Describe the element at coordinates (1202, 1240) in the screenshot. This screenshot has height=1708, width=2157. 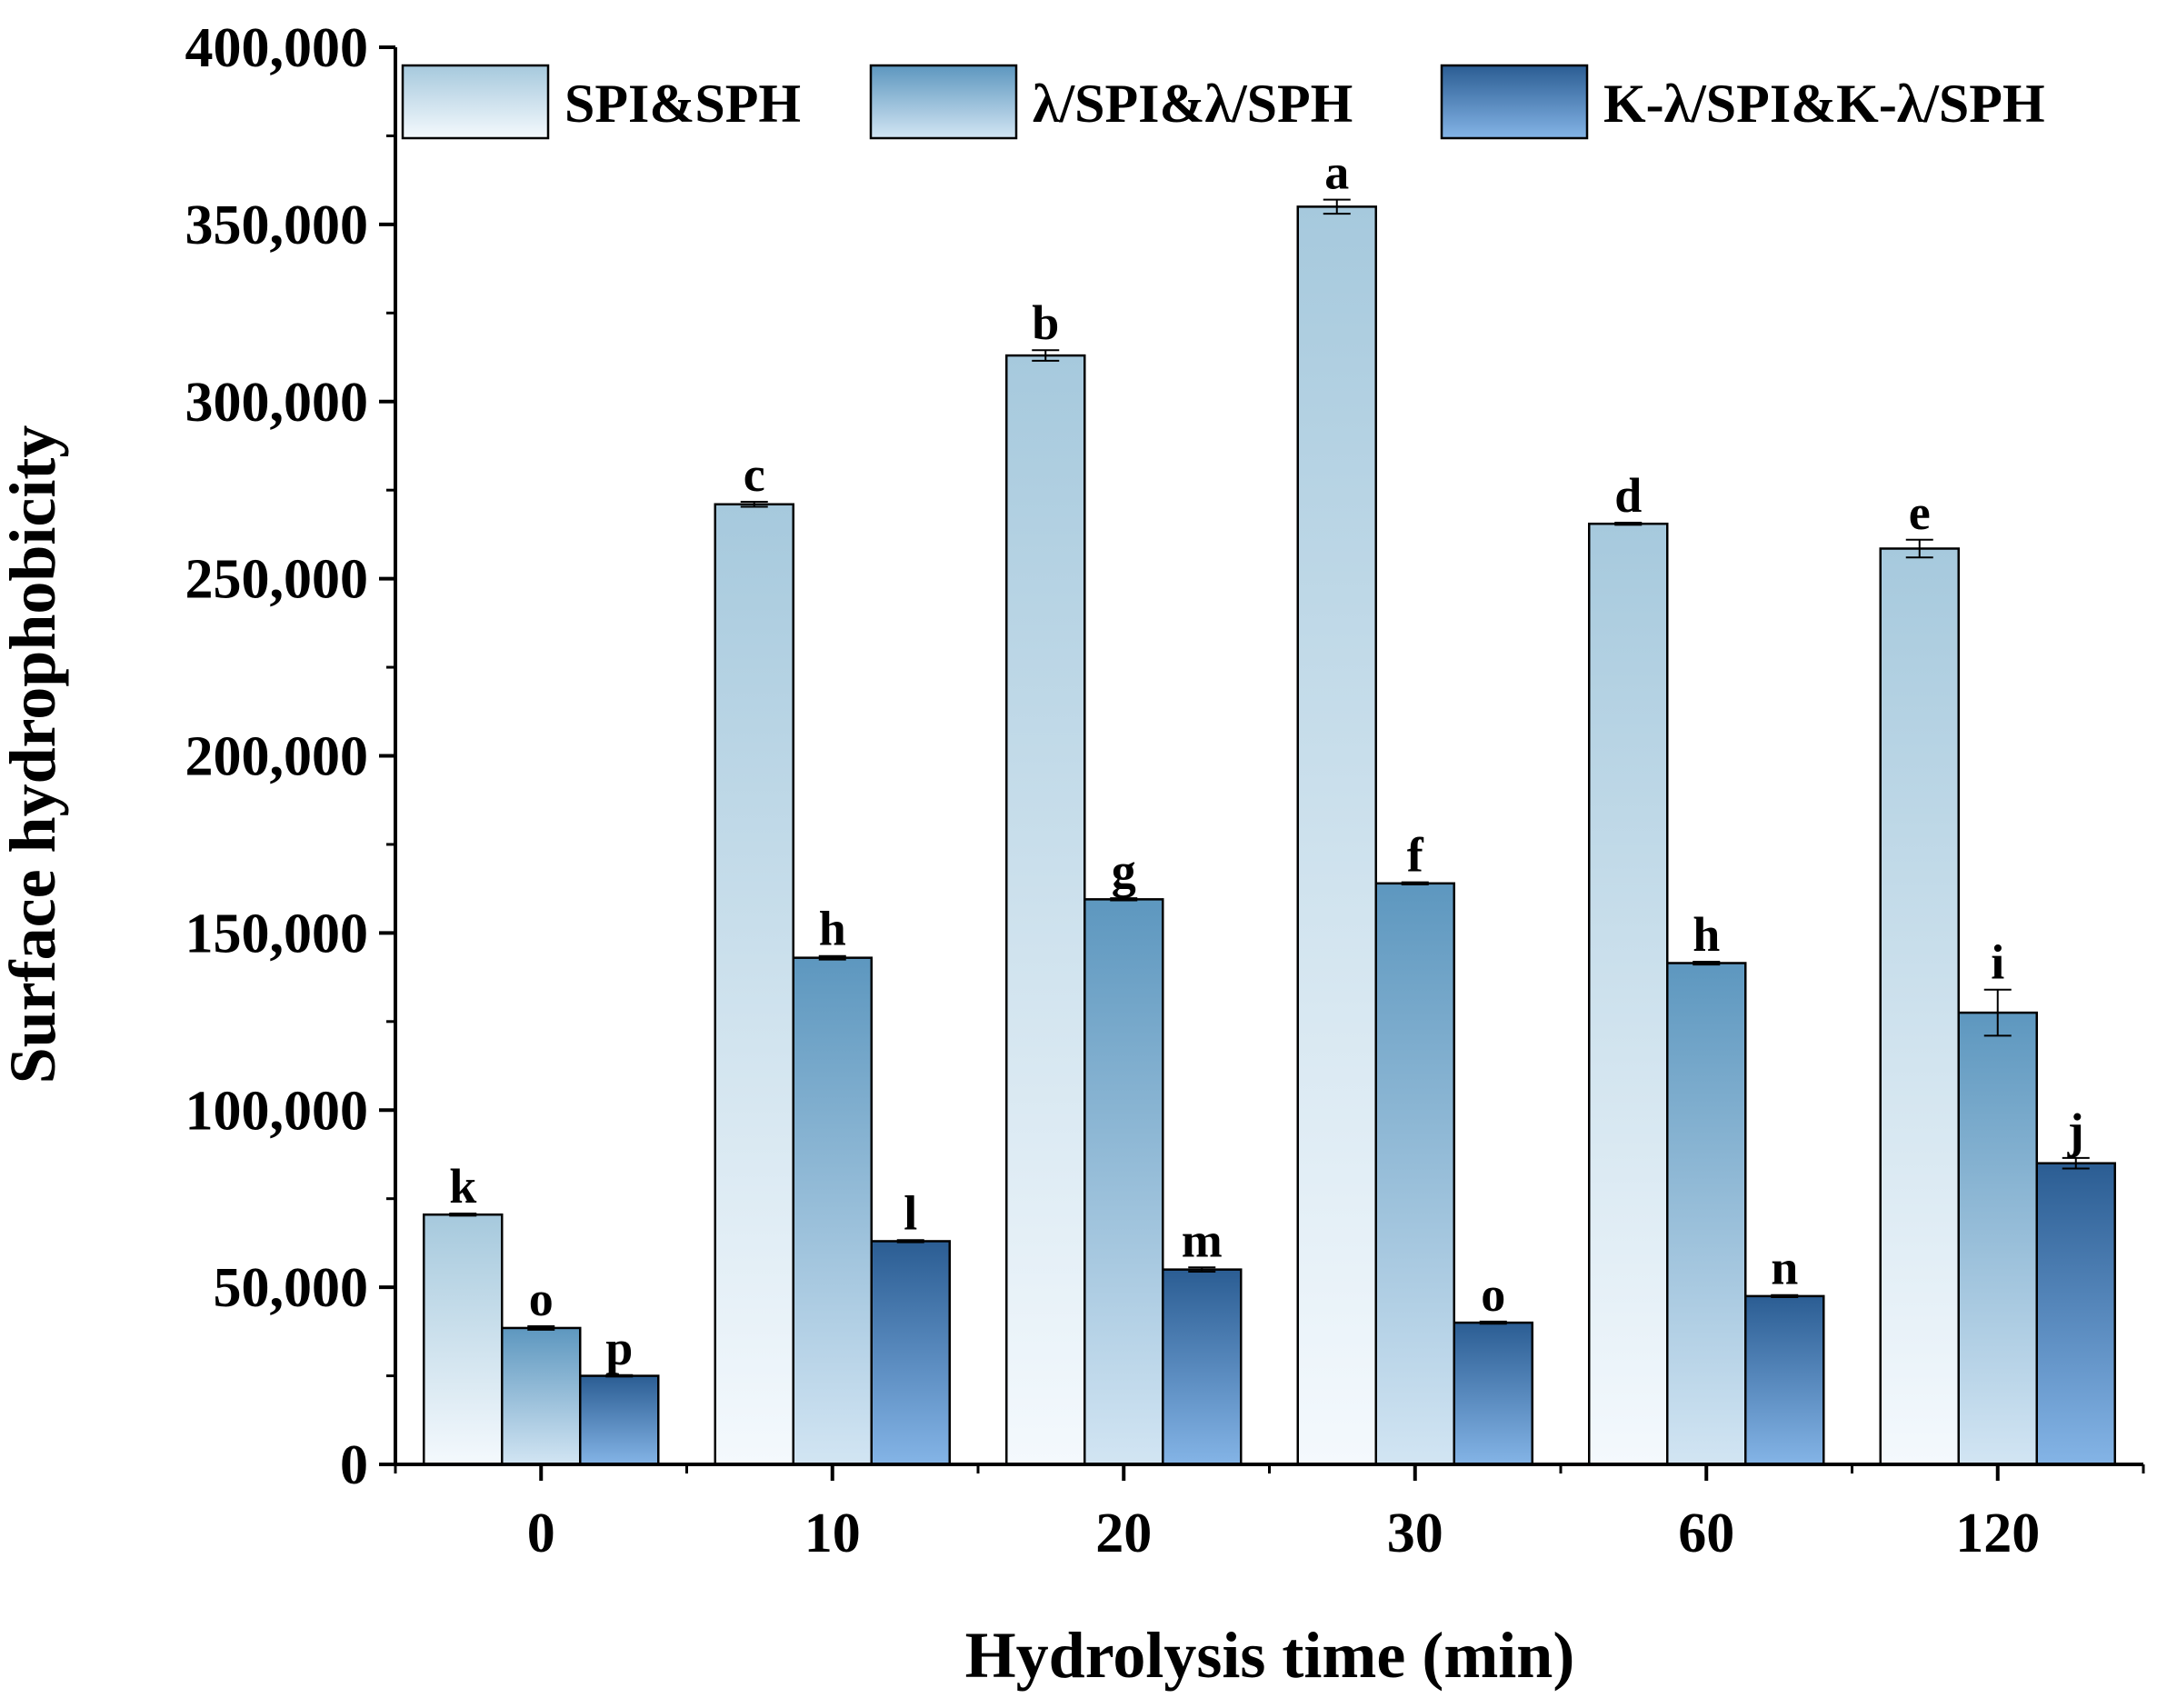
I see `significance-letter: m` at that location.